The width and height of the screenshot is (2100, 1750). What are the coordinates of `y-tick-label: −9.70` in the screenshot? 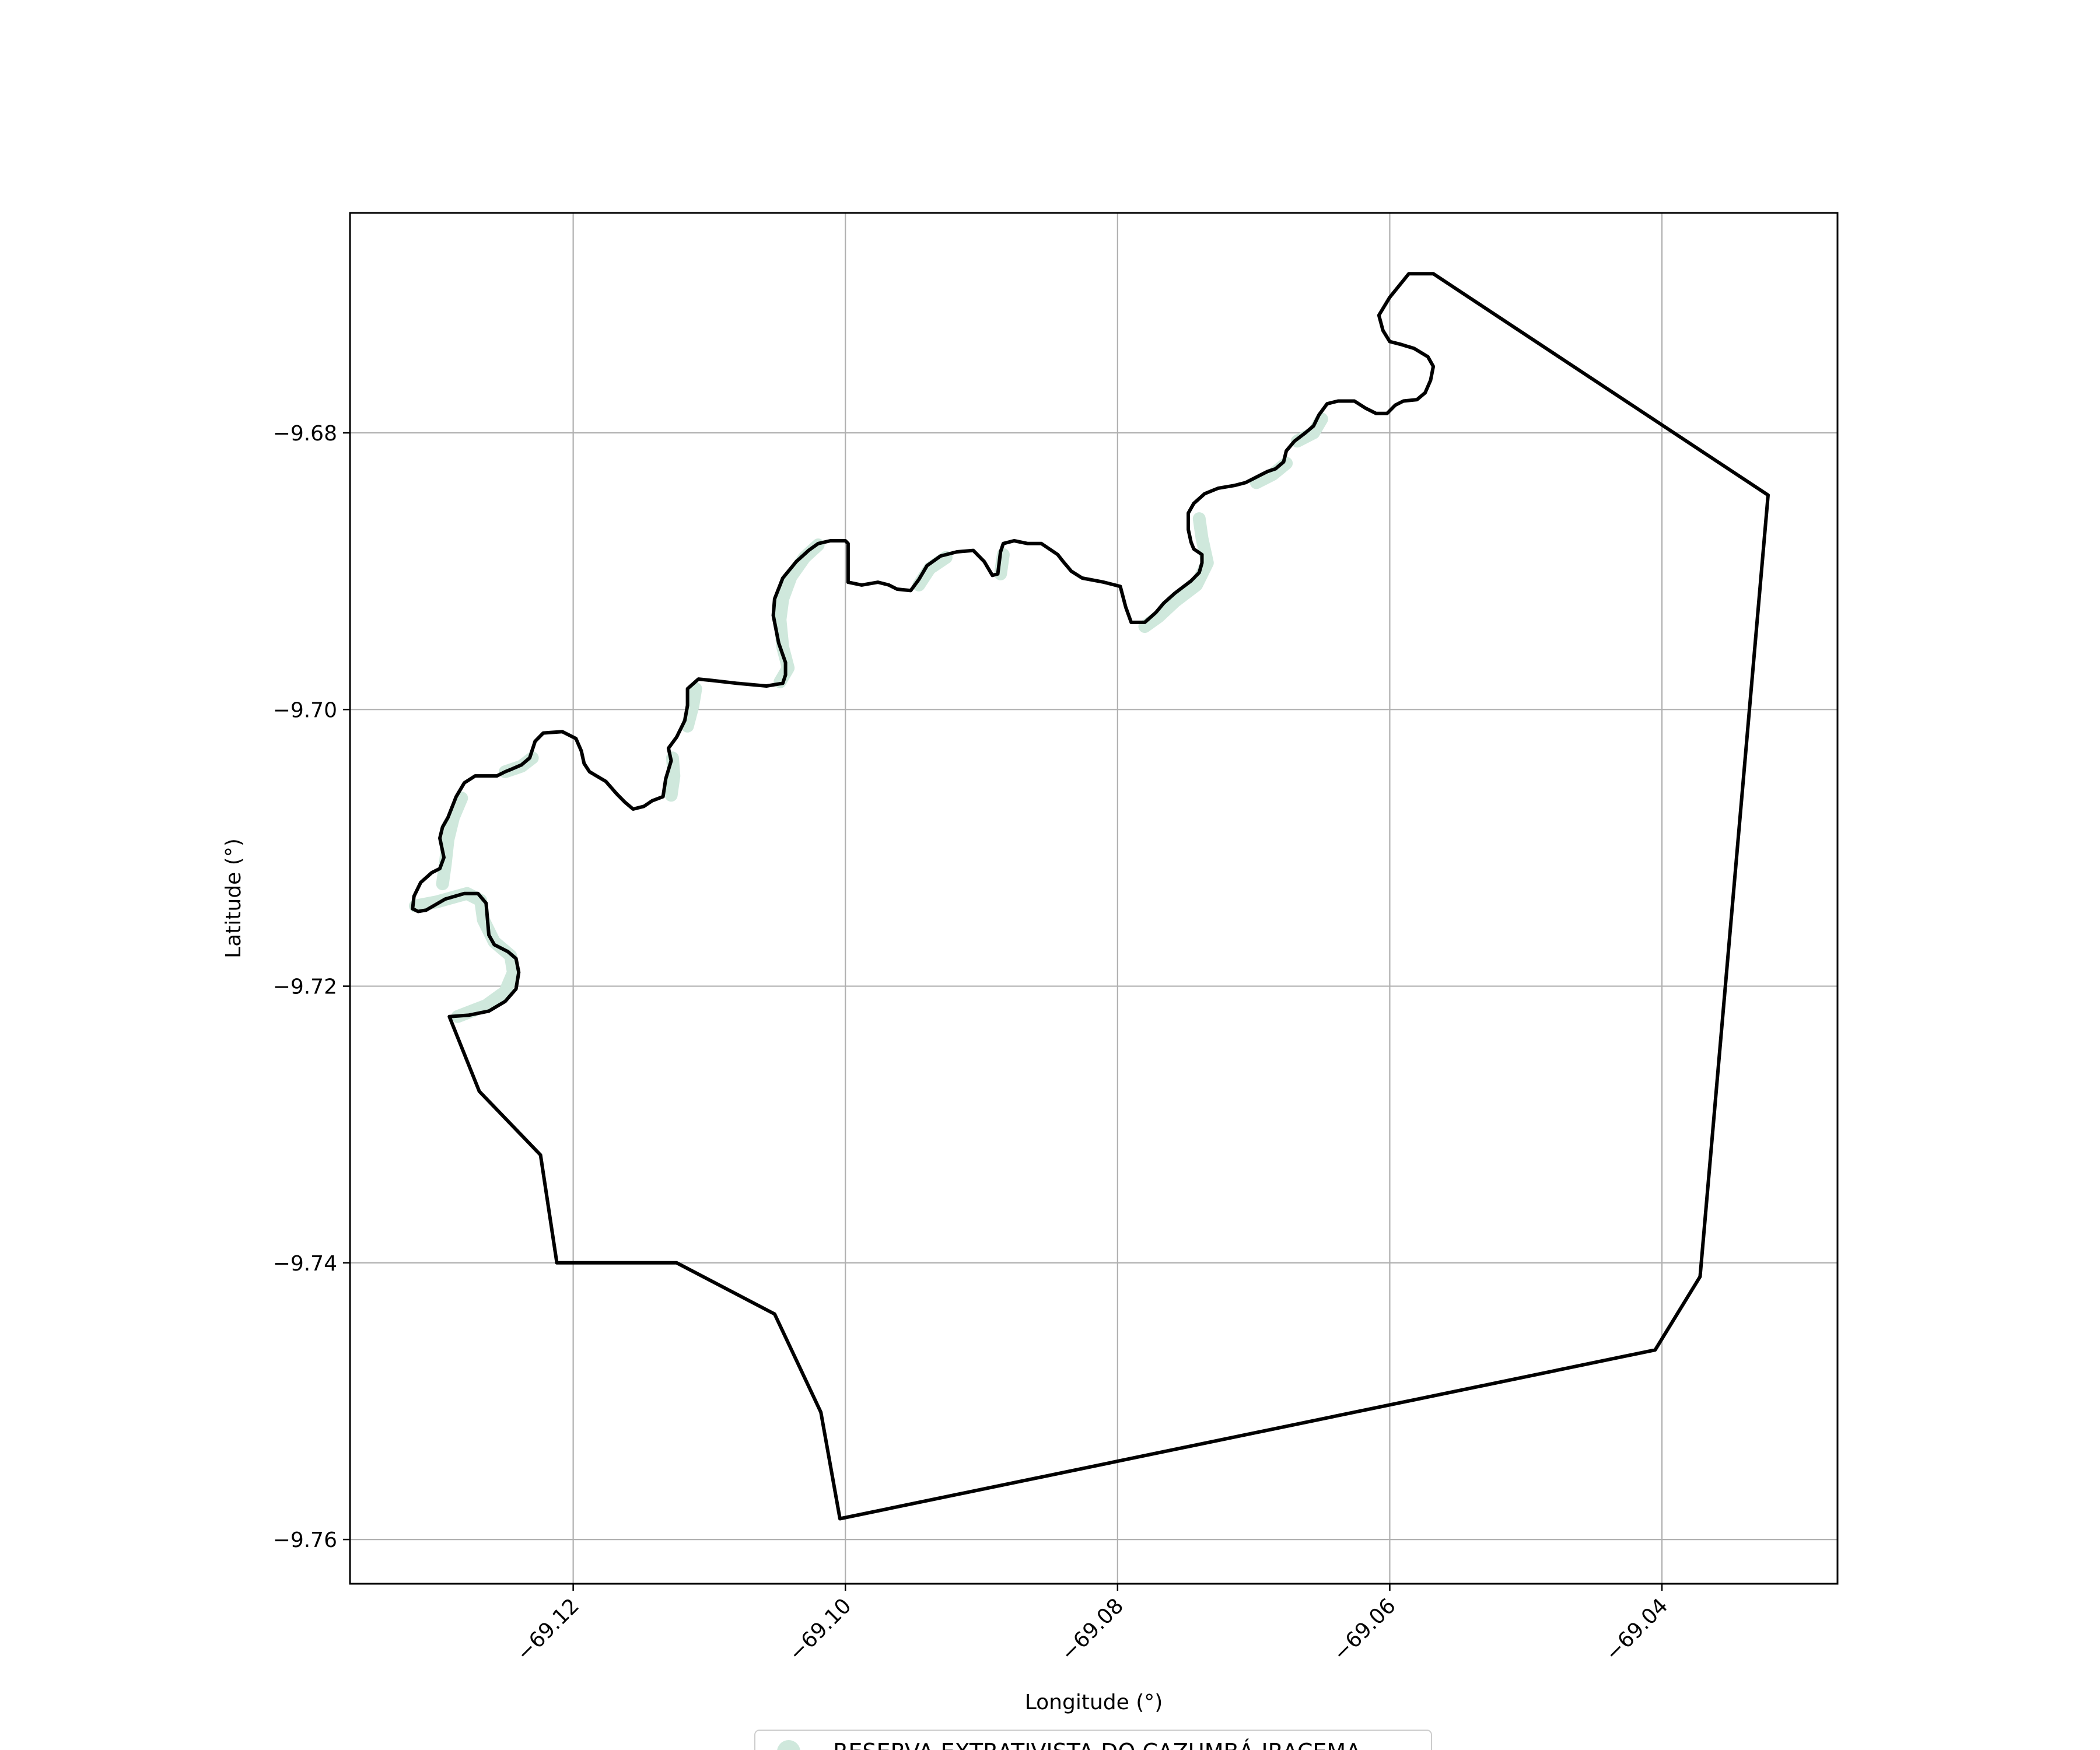 It's located at (305, 710).